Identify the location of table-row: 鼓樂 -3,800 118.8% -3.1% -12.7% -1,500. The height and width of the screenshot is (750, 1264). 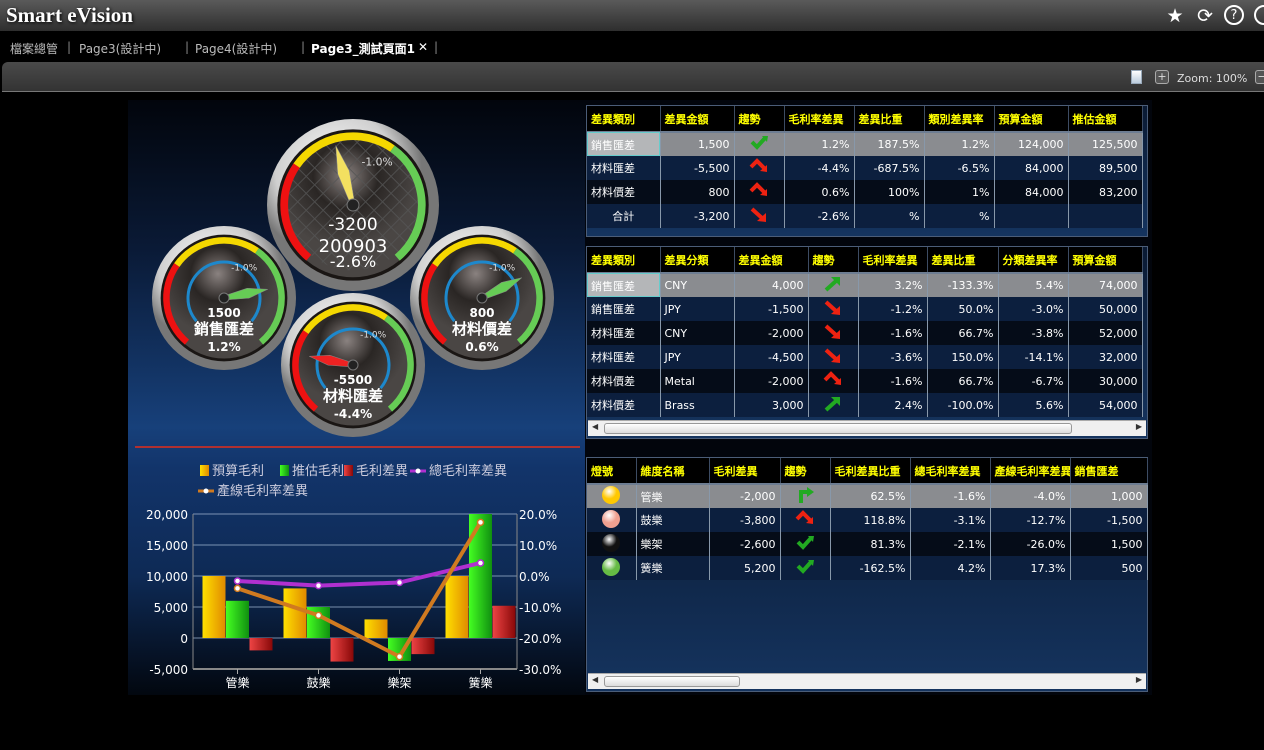
(867, 520).